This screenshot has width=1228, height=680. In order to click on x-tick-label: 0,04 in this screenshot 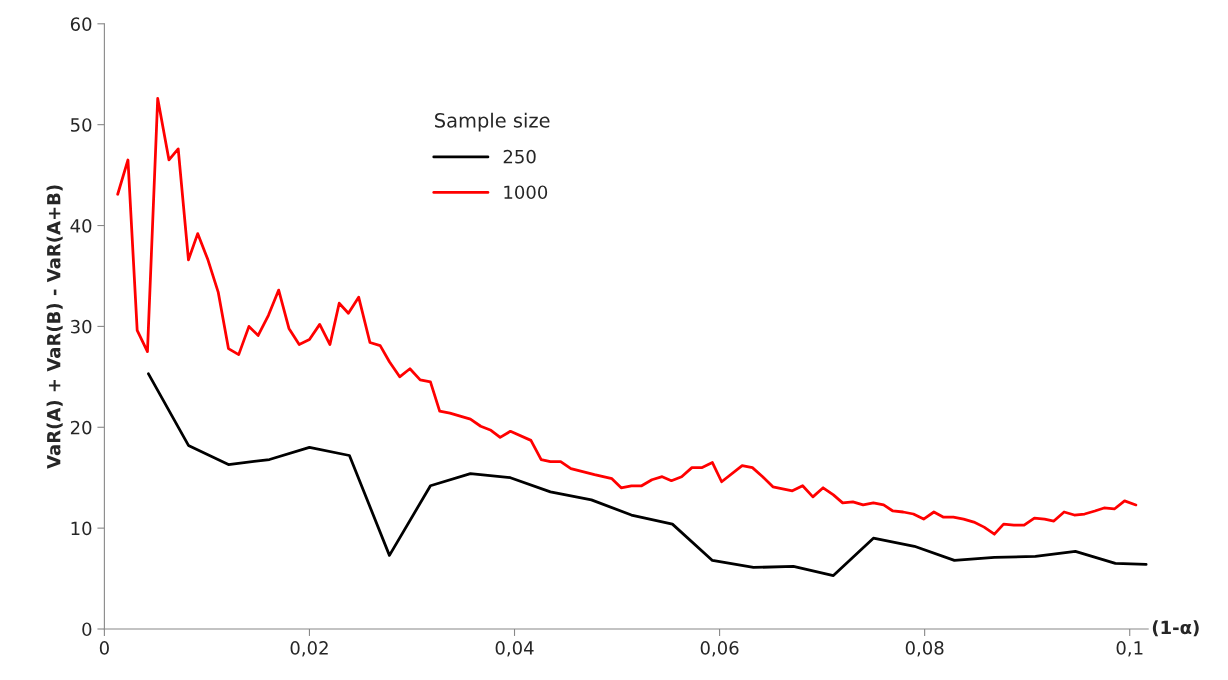, I will do `click(514, 649)`.